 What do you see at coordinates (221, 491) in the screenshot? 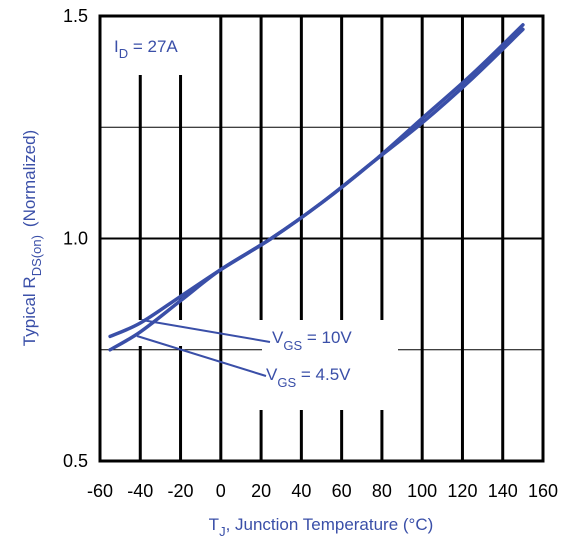
I see `x-tick-label: 0` at bounding box center [221, 491].